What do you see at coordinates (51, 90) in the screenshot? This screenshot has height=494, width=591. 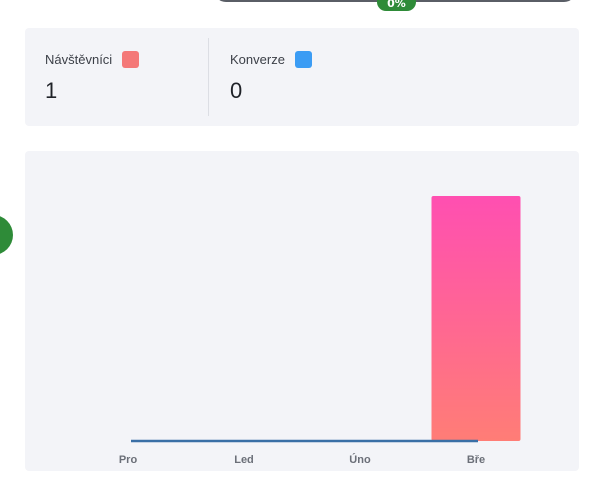 I see `stat-visitors-value: 1` at bounding box center [51, 90].